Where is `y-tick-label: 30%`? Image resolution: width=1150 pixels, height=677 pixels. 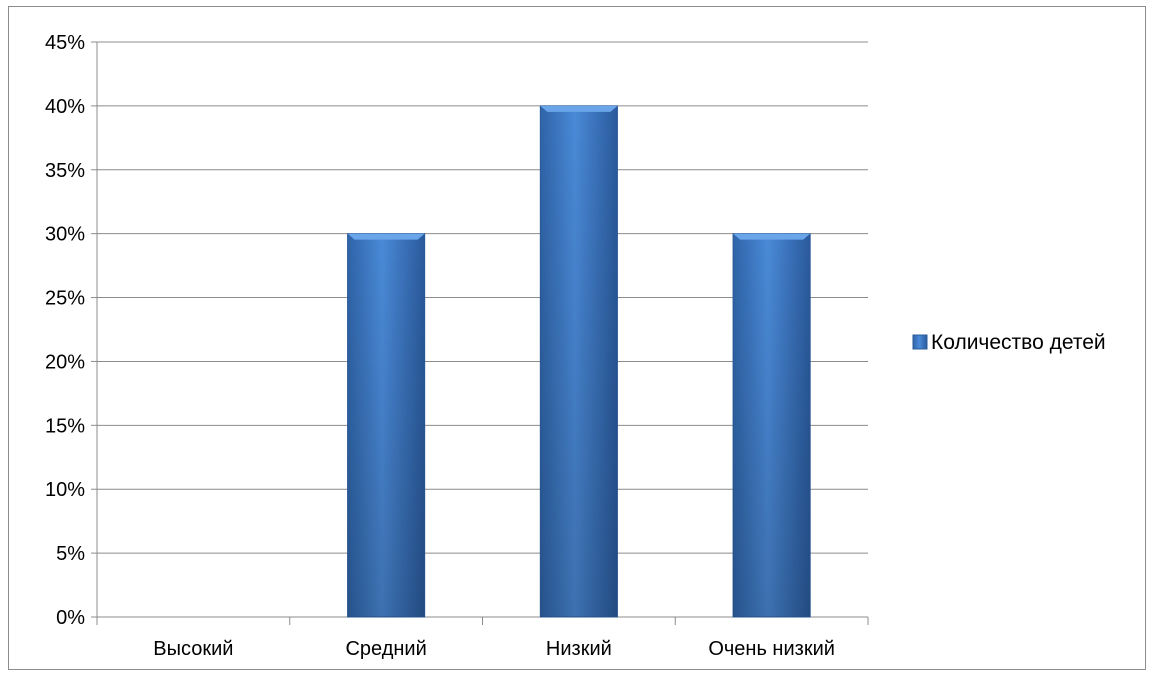 y-tick-label: 30% is located at coordinates (65, 235).